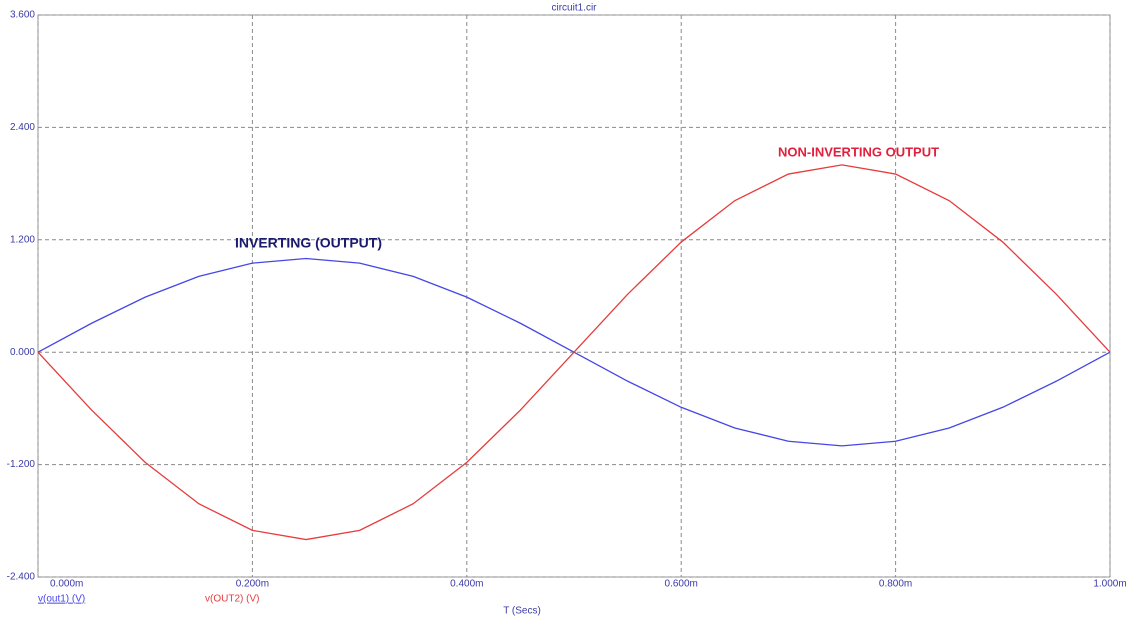 The width and height of the screenshot is (1138, 624). What do you see at coordinates (1109, 584) in the screenshot?
I see `x-tick-label: 1.000m` at bounding box center [1109, 584].